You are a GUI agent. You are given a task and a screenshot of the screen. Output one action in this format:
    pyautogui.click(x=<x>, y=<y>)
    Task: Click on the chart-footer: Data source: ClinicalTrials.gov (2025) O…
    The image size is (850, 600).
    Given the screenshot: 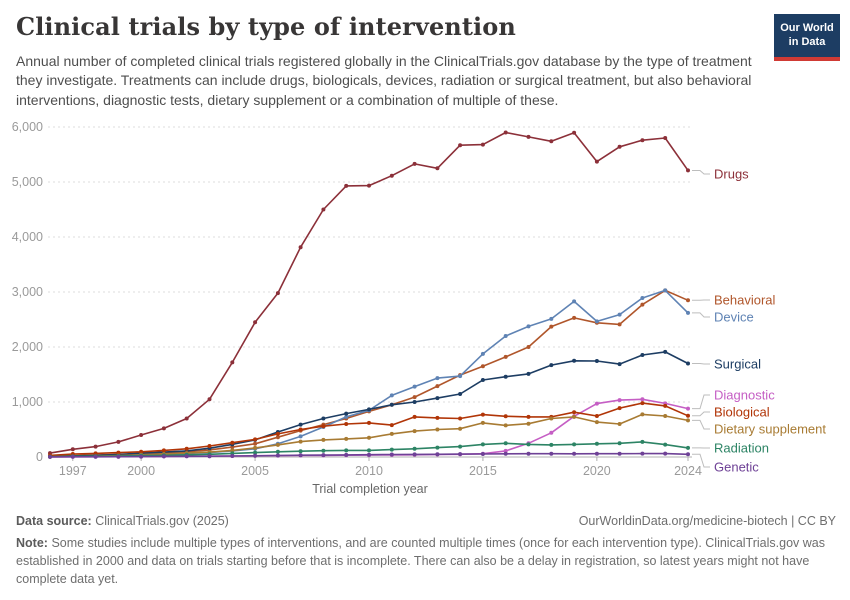 What is the action you would take?
    pyautogui.click(x=426, y=551)
    